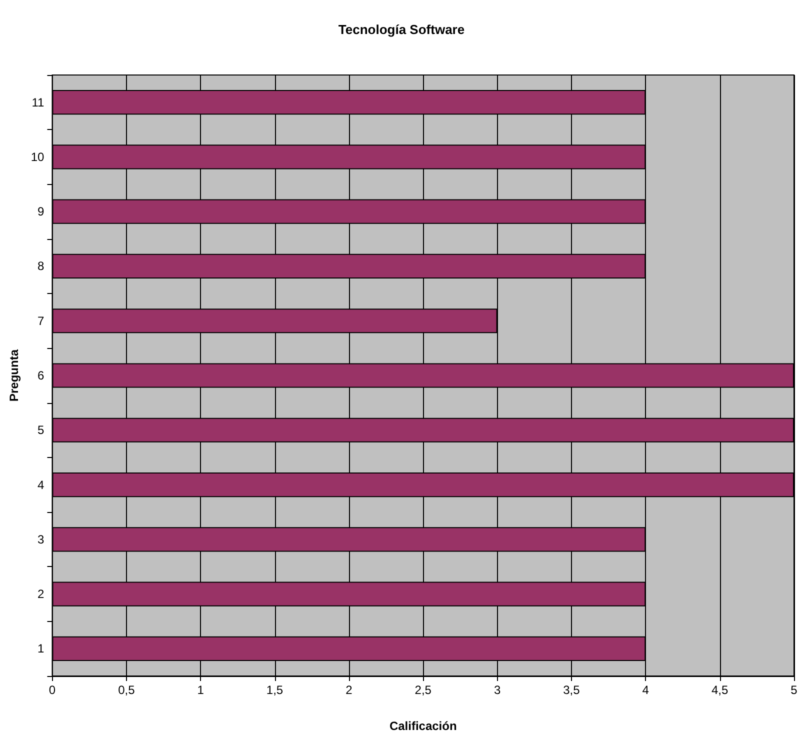  Describe the element at coordinates (41, 375) in the screenshot. I see `y-tick-label: 6` at that location.